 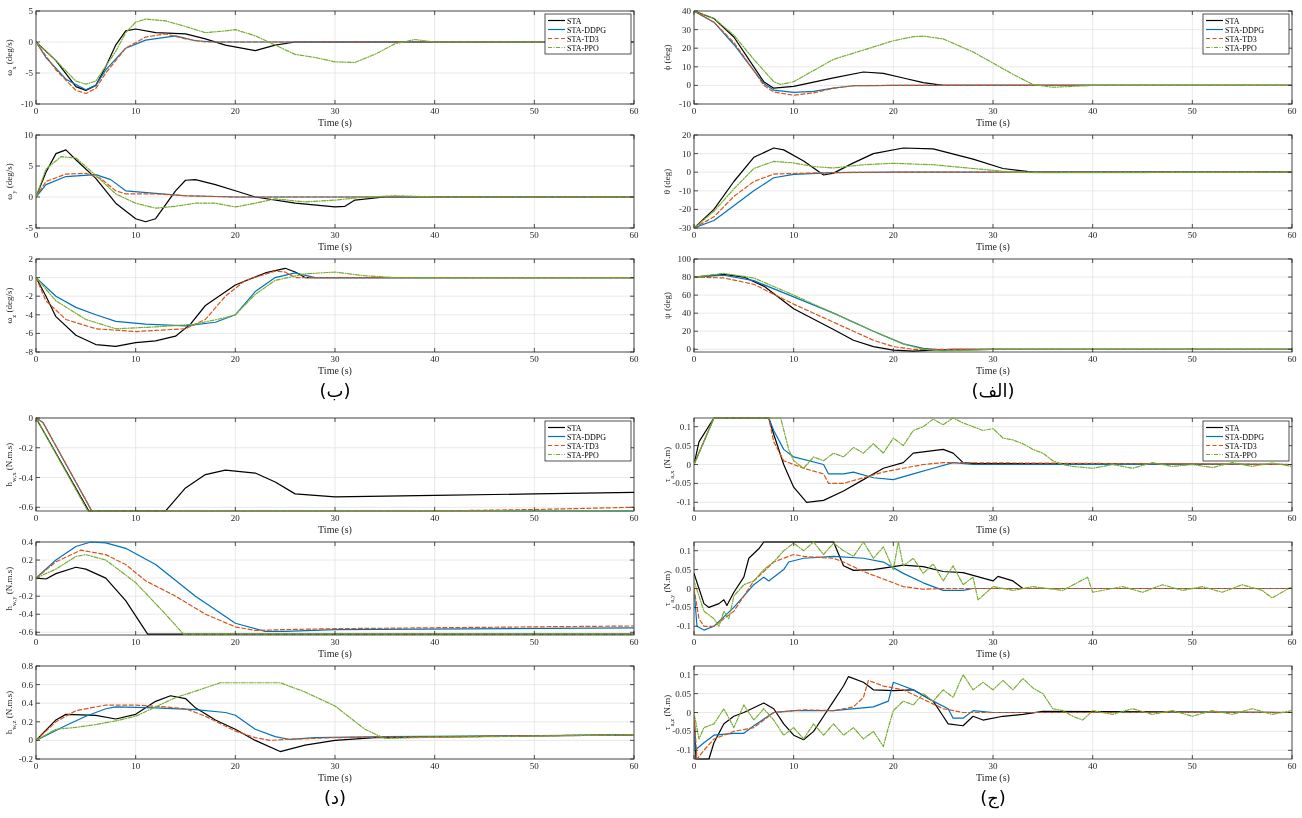 What do you see at coordinates (682, 731) in the screenshot?
I see `y-tick-label: -0.05` at bounding box center [682, 731].